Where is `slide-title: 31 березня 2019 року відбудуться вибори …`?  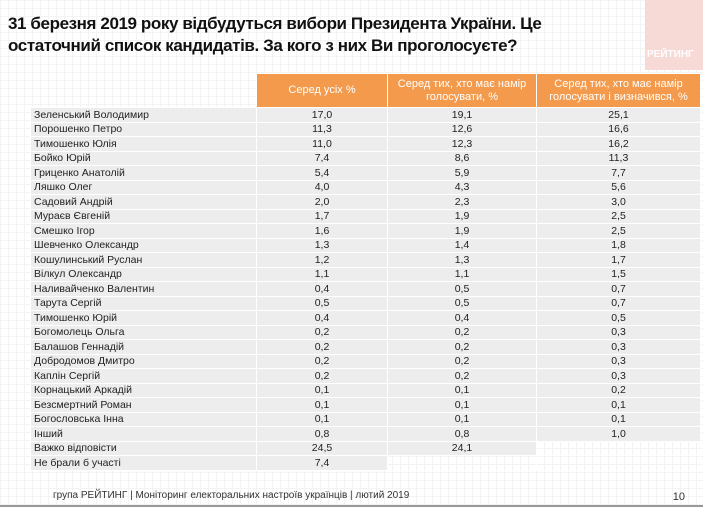
slide-title: 31 березня 2019 року відбудуться вибори … is located at coordinates (275, 34).